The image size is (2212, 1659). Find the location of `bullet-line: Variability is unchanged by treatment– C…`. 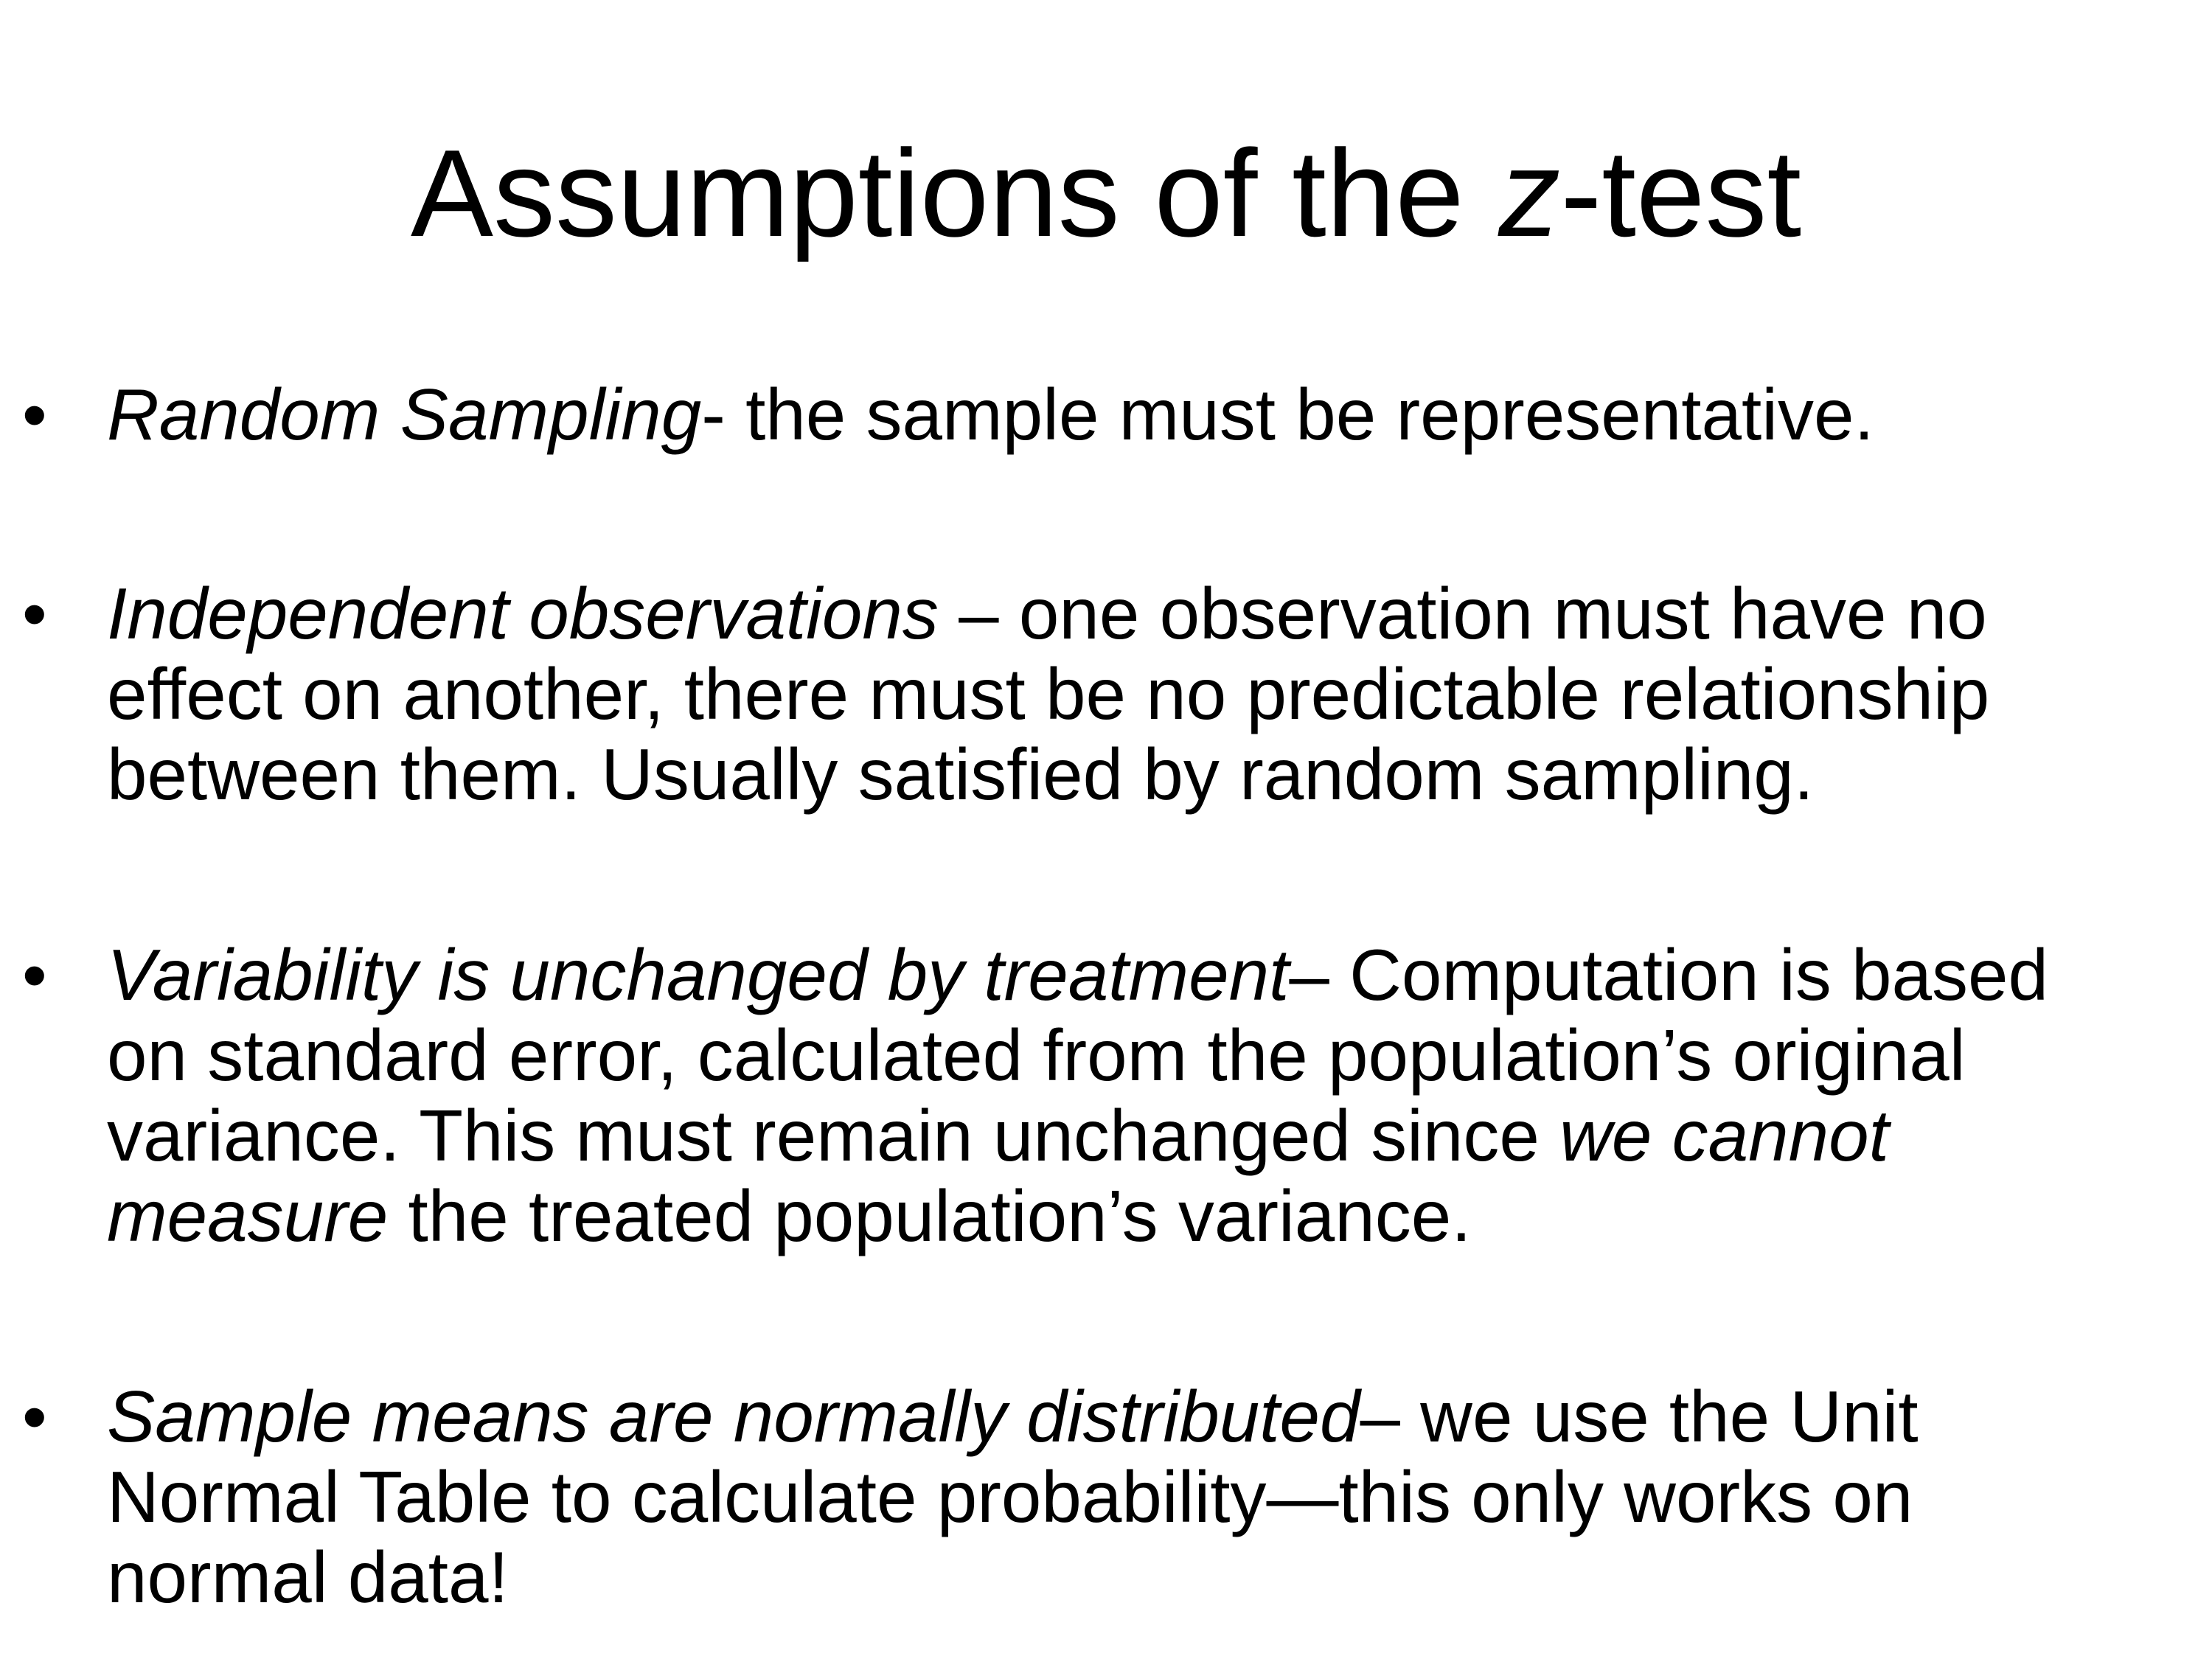

bullet-line: Variability is unchanged by treatment– C… is located at coordinates (1146, 975).